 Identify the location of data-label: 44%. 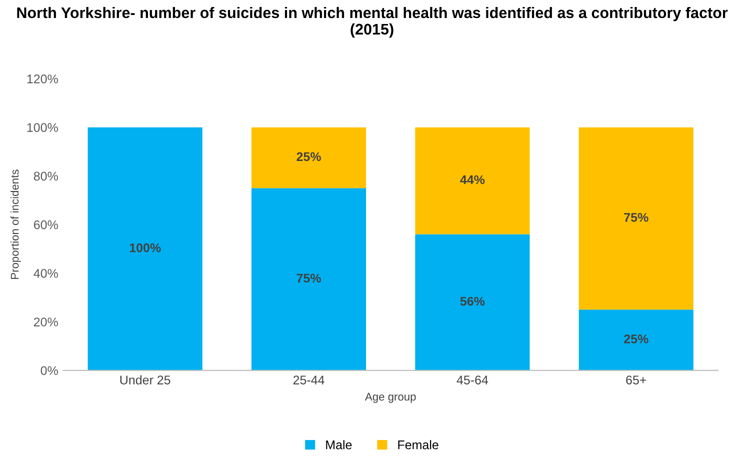
(472, 179).